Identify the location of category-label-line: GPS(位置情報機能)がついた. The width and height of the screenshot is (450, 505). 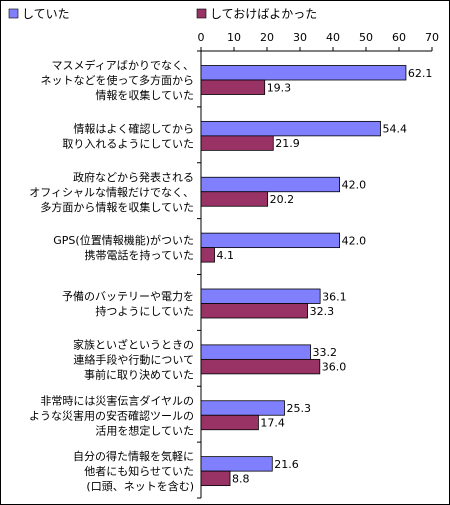
(123, 240).